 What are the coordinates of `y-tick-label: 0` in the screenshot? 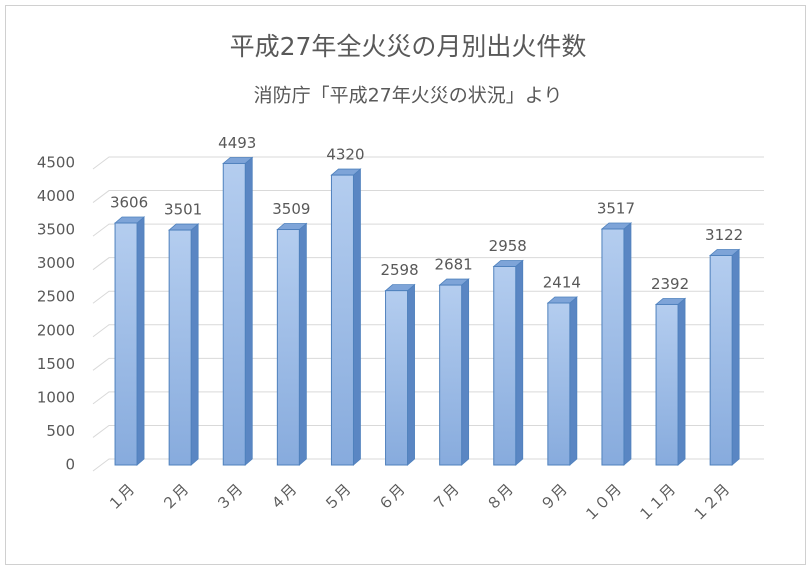 It's located at (70, 465).